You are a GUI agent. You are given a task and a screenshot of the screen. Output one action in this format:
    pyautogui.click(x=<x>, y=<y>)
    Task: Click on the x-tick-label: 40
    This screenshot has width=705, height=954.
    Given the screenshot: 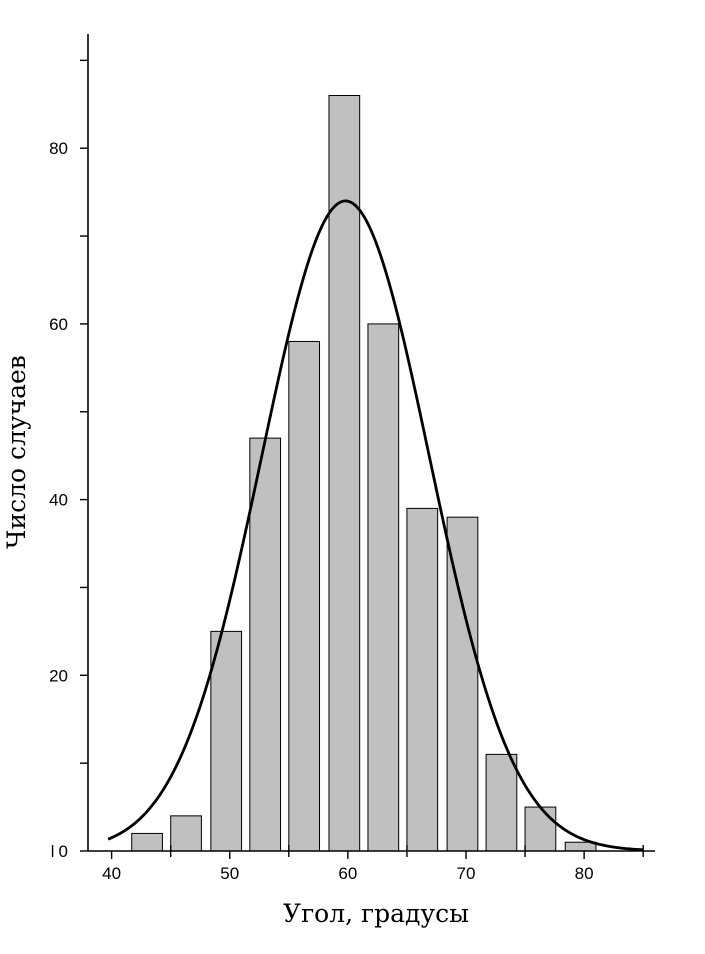 What is the action you would take?
    pyautogui.click(x=111, y=873)
    